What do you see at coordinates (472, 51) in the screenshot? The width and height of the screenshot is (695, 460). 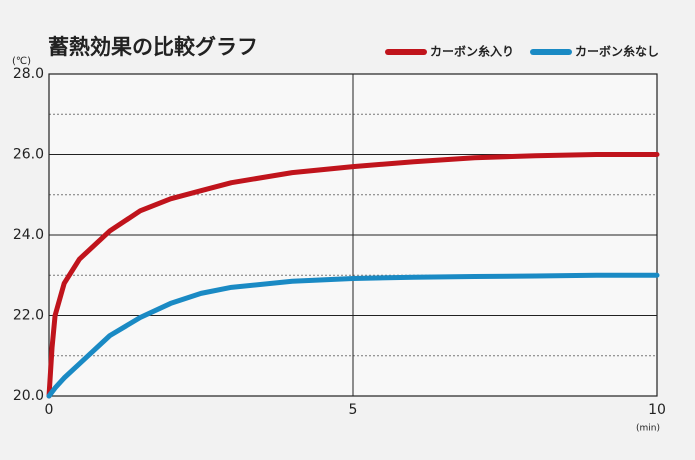 I see `legend-label: カーボン糸入り` at bounding box center [472, 51].